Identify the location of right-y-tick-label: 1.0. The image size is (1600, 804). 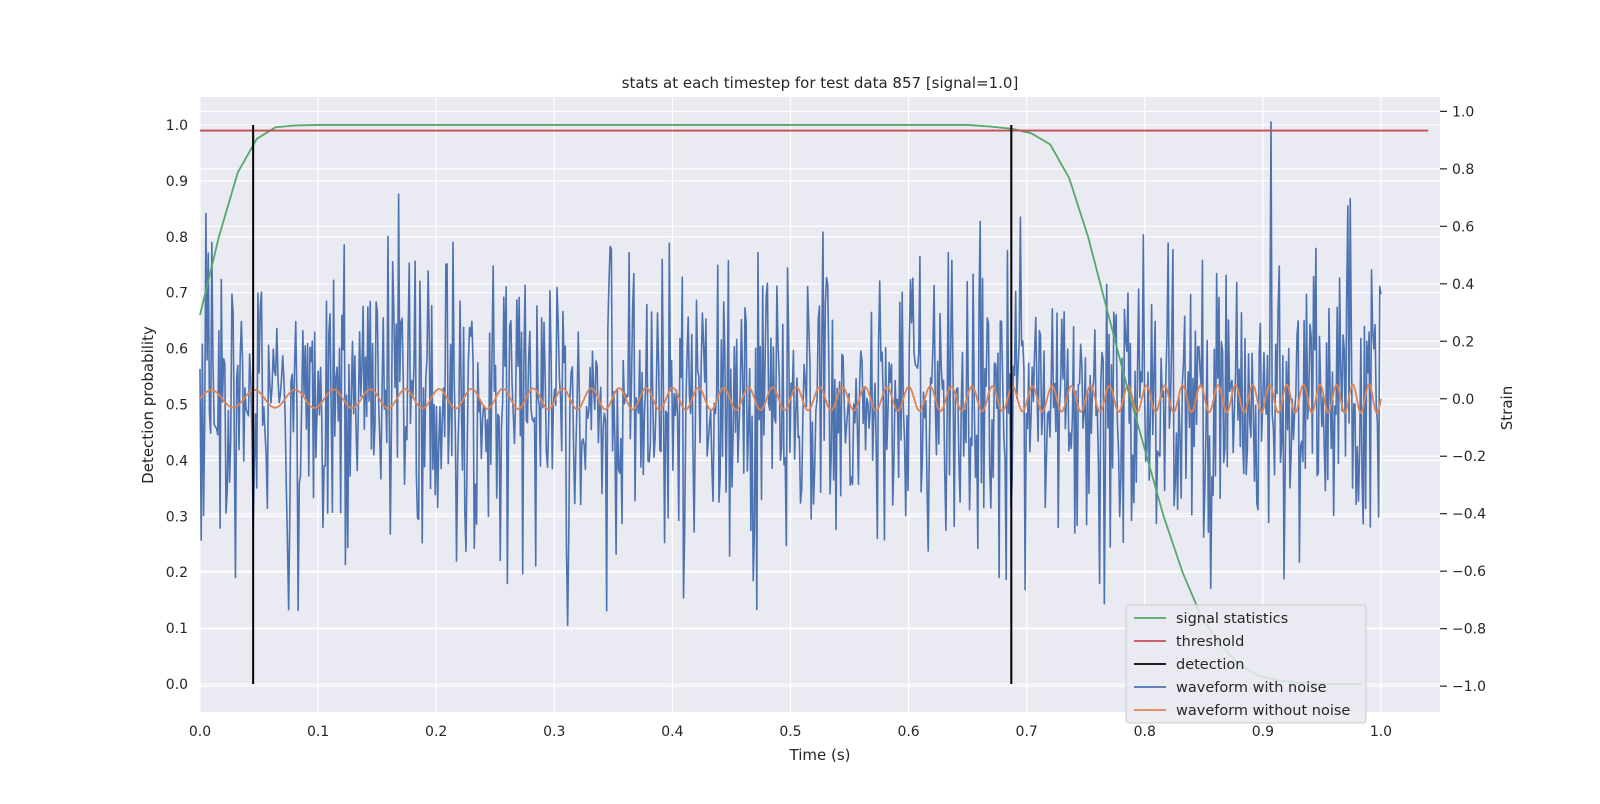
(1463, 112).